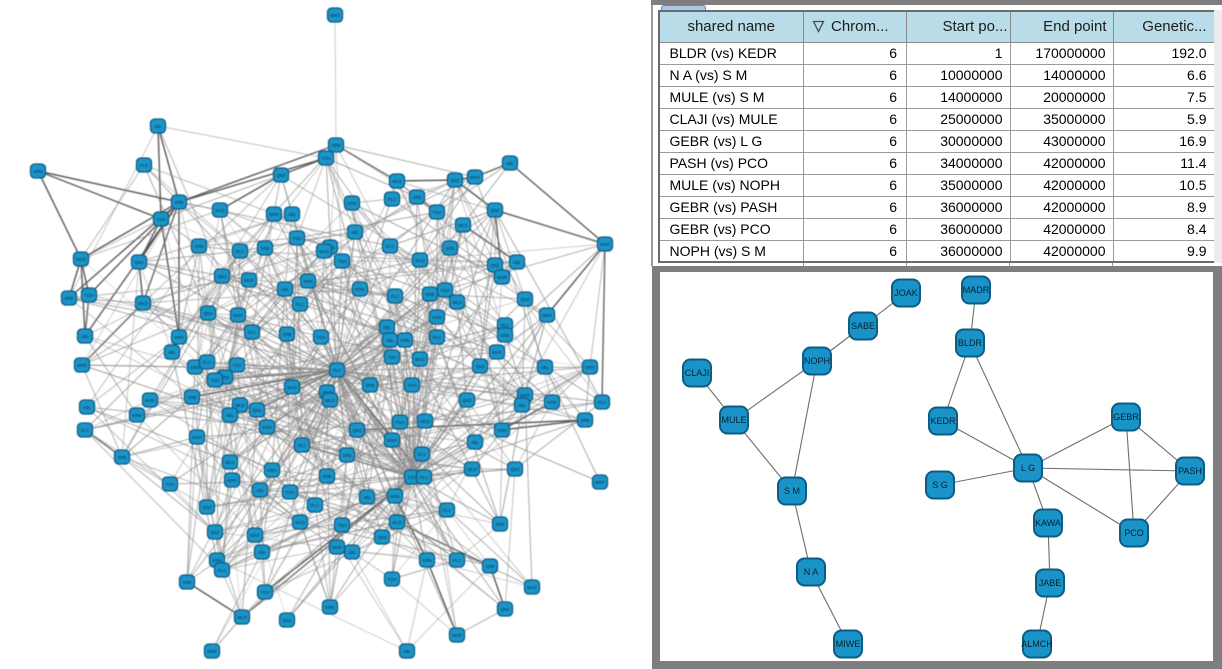  Describe the element at coordinates (1037, 644) in the screenshot. I see `svg-text: ALMCH` at that location.